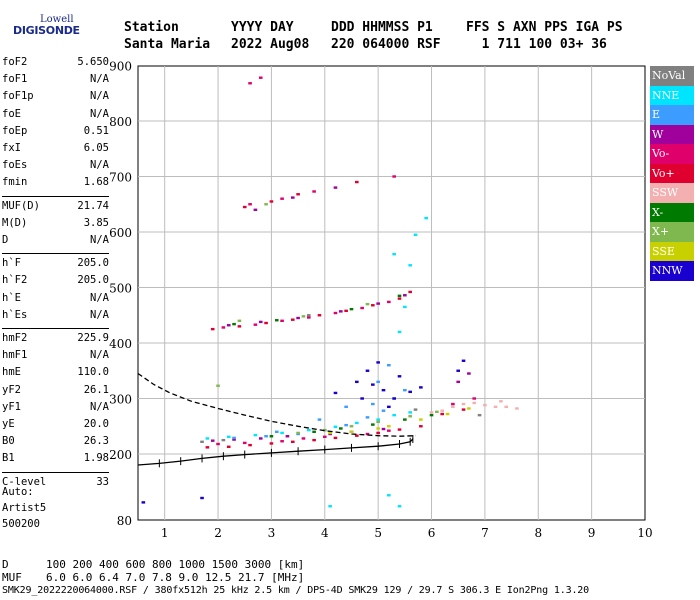 This screenshot has width=700, height=600. I want to click on parameter-name: foEs, so click(15, 165).